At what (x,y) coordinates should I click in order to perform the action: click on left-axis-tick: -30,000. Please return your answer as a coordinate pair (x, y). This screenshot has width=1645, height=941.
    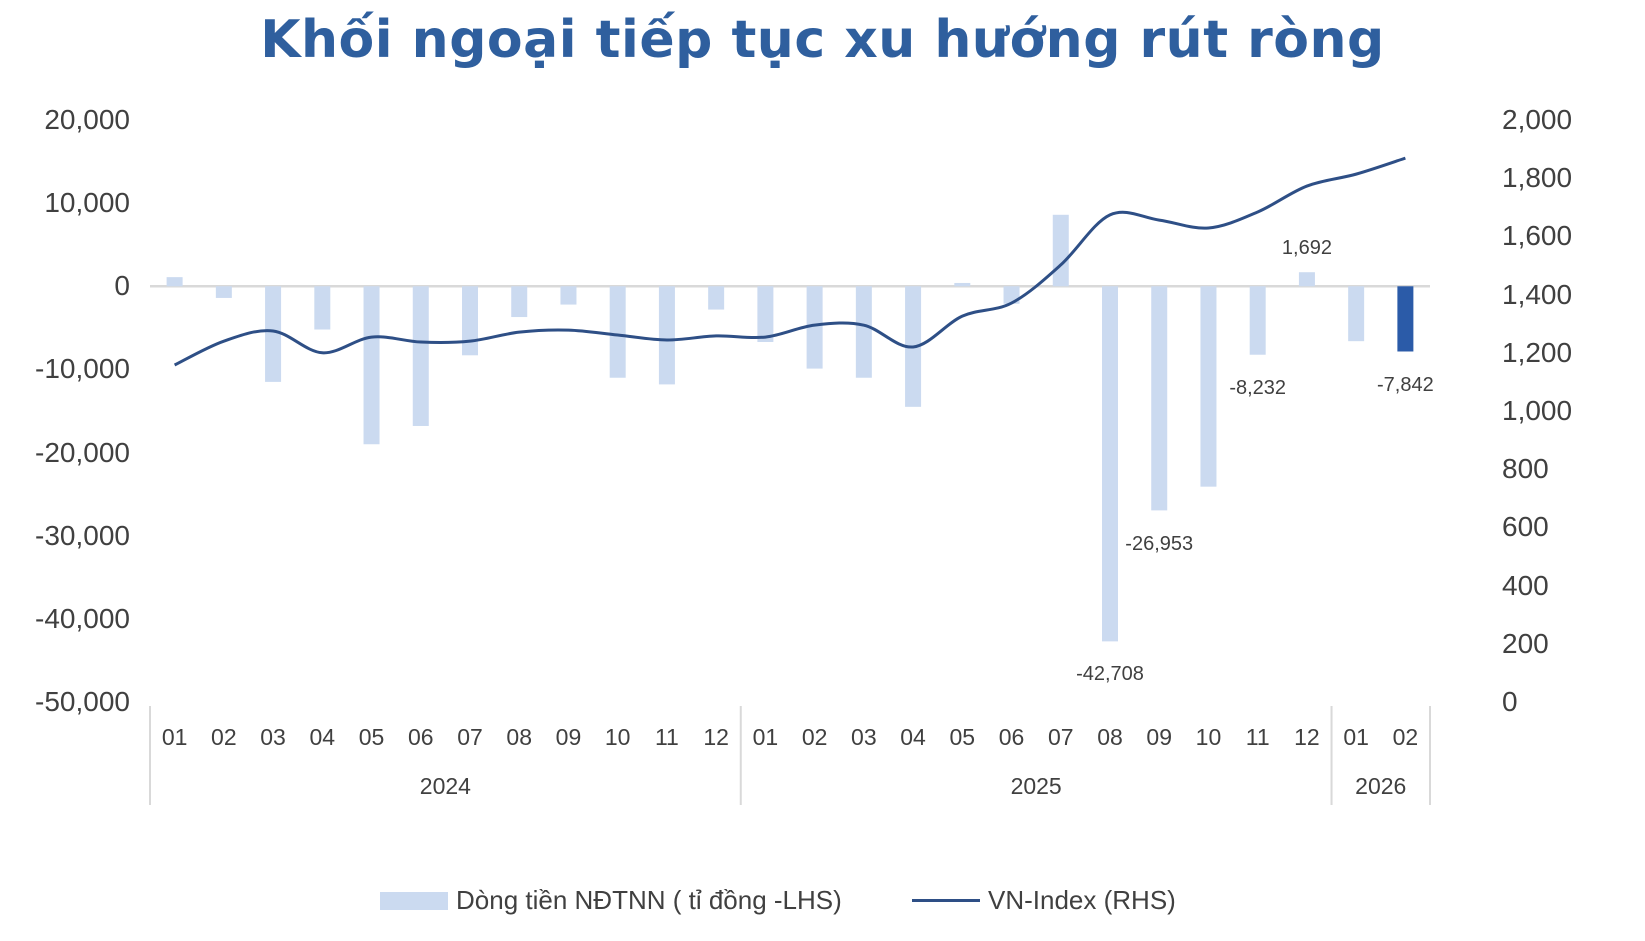
    Looking at the image, I should click on (82, 535).